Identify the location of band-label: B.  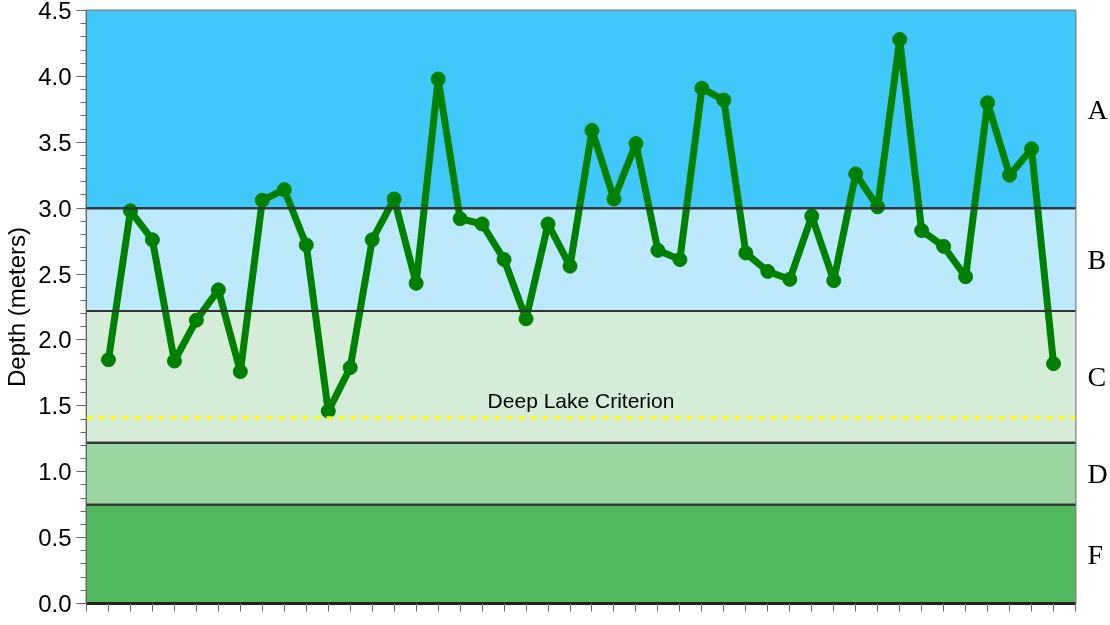
(1097, 260).